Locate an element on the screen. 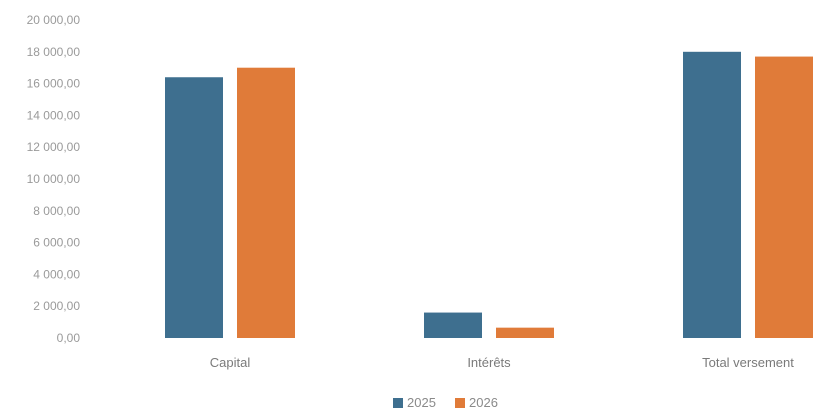 This screenshot has width=814, height=412. x-tick-label: Capital is located at coordinates (230, 362).